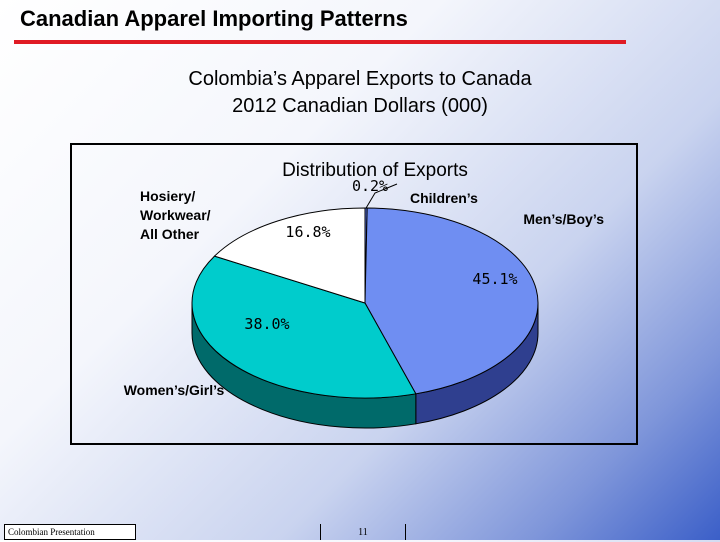  I want to click on leader-line-childrens, so click(381, 196).